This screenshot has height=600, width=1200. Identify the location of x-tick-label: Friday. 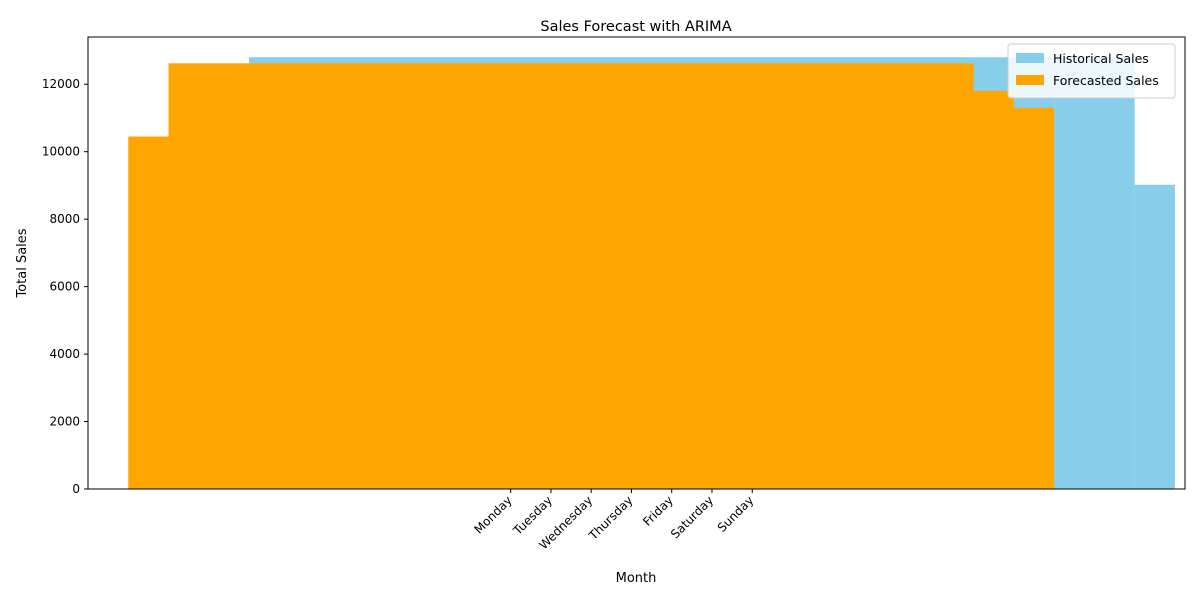
(658, 511).